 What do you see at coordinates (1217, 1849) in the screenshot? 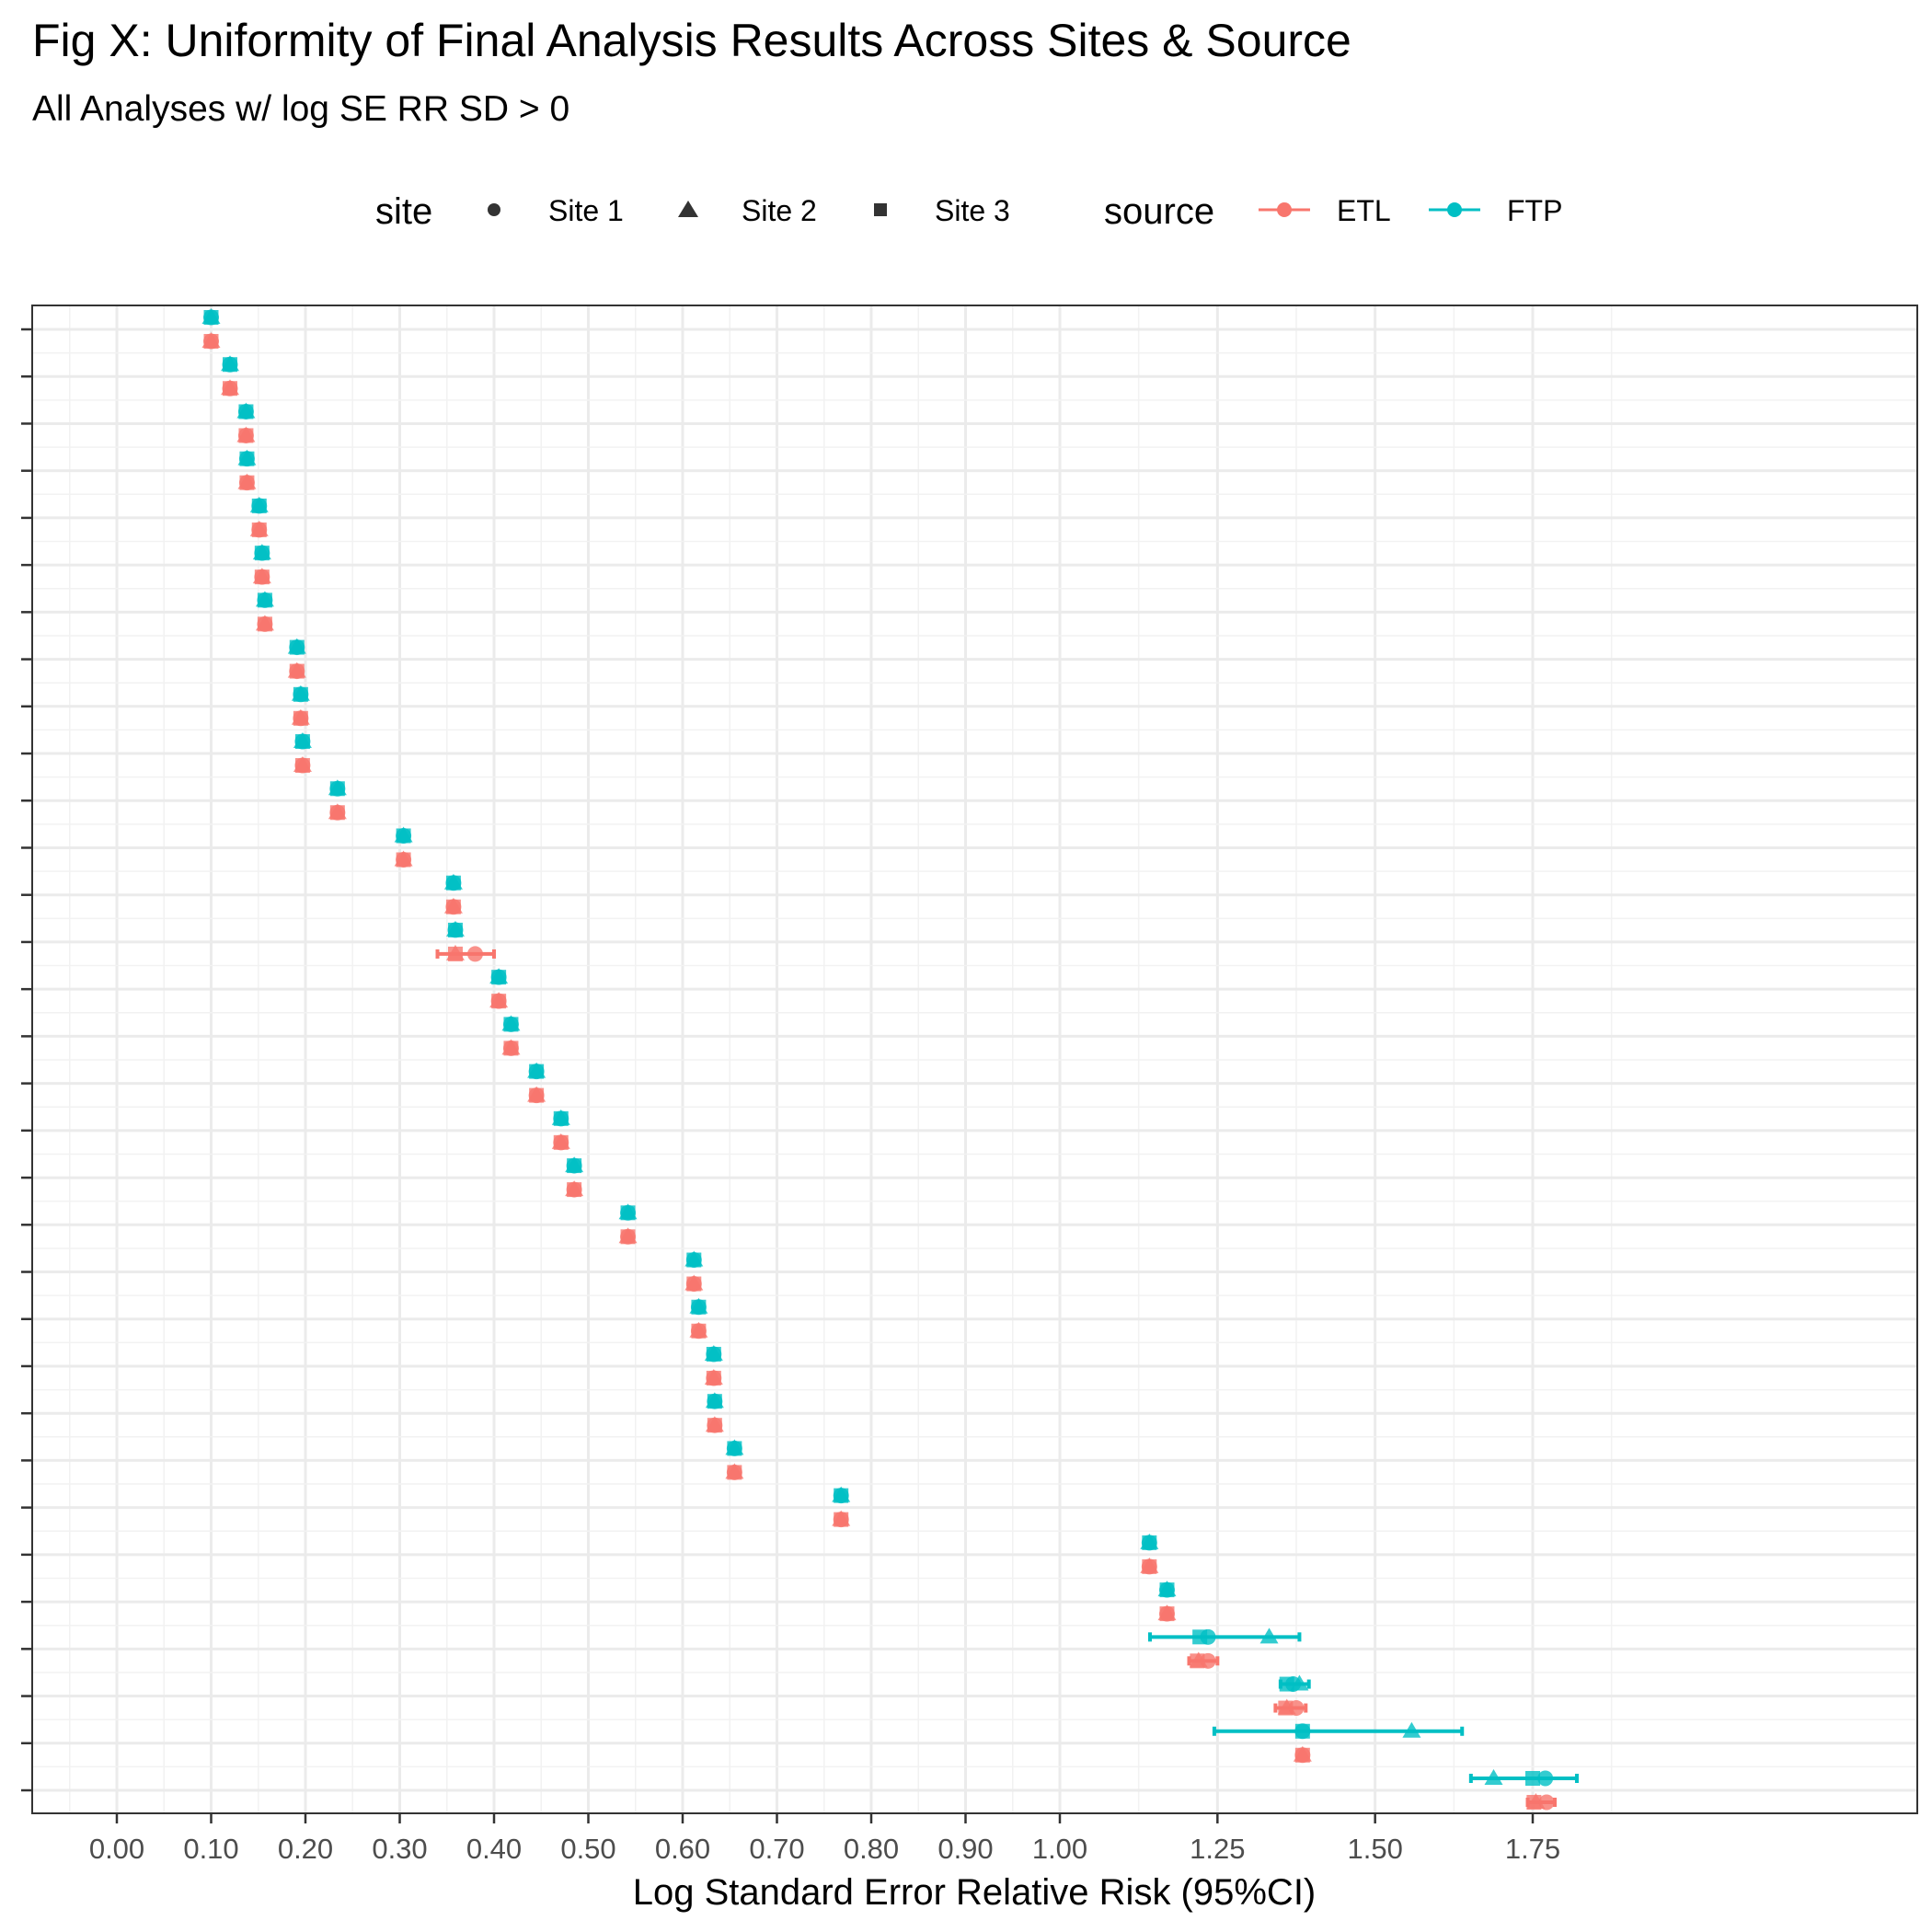
I see `x-tick-label: 1.25` at bounding box center [1217, 1849].